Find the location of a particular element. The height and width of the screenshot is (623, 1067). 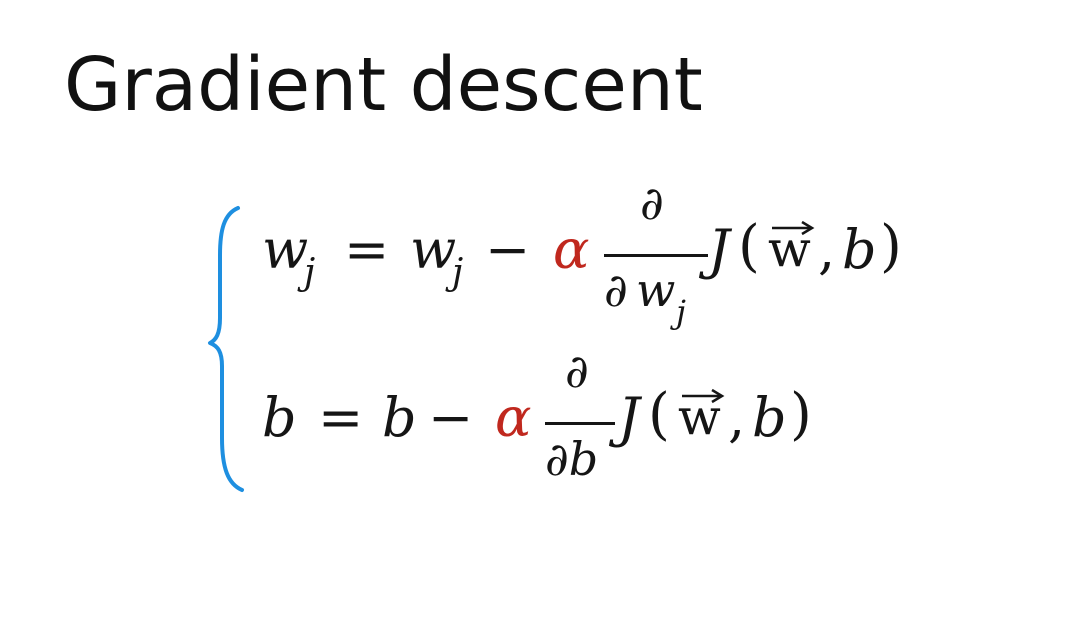

slide-title: Gradient descent is located at coordinates (383, 85).